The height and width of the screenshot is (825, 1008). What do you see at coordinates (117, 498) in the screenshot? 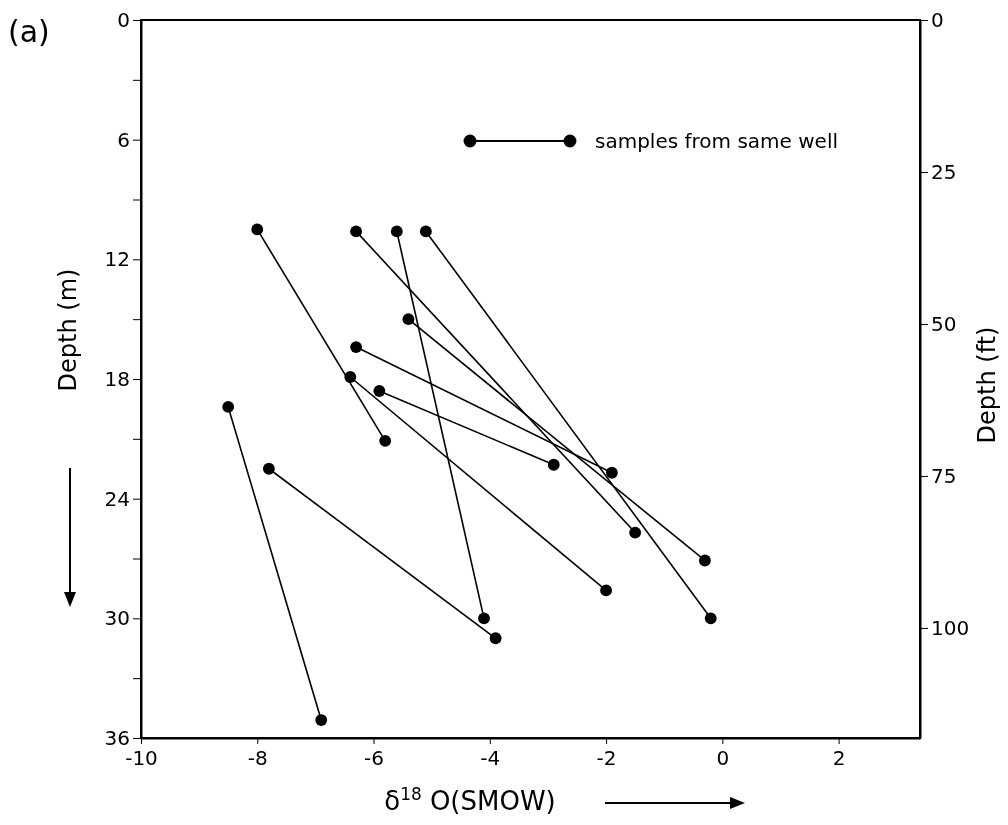
I see `y-tick-label: 24` at bounding box center [117, 498].